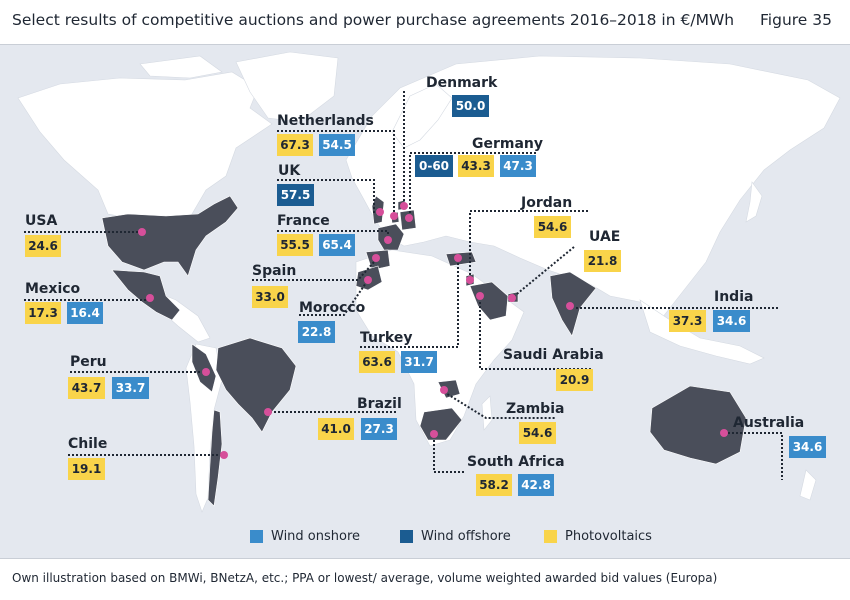 This screenshot has height=600, width=850. Describe the element at coordinates (543, 272) in the screenshot. I see `leader-uae` at that location.